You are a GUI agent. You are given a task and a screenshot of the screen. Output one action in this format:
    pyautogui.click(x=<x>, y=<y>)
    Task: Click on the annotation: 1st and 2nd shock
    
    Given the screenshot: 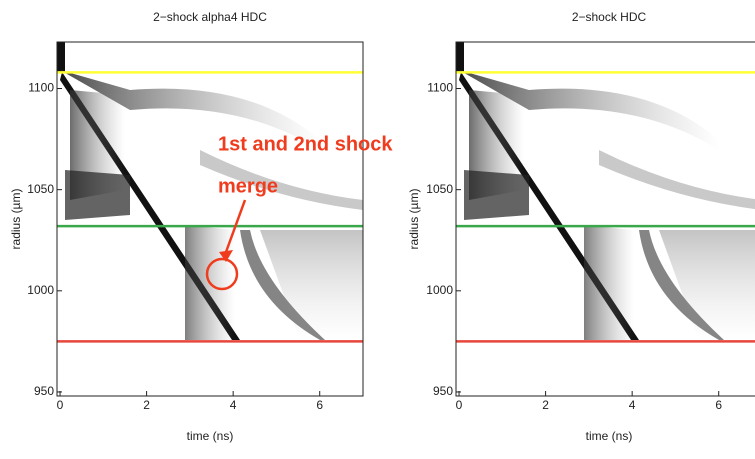 What is the action you would take?
    pyautogui.click(x=305, y=144)
    